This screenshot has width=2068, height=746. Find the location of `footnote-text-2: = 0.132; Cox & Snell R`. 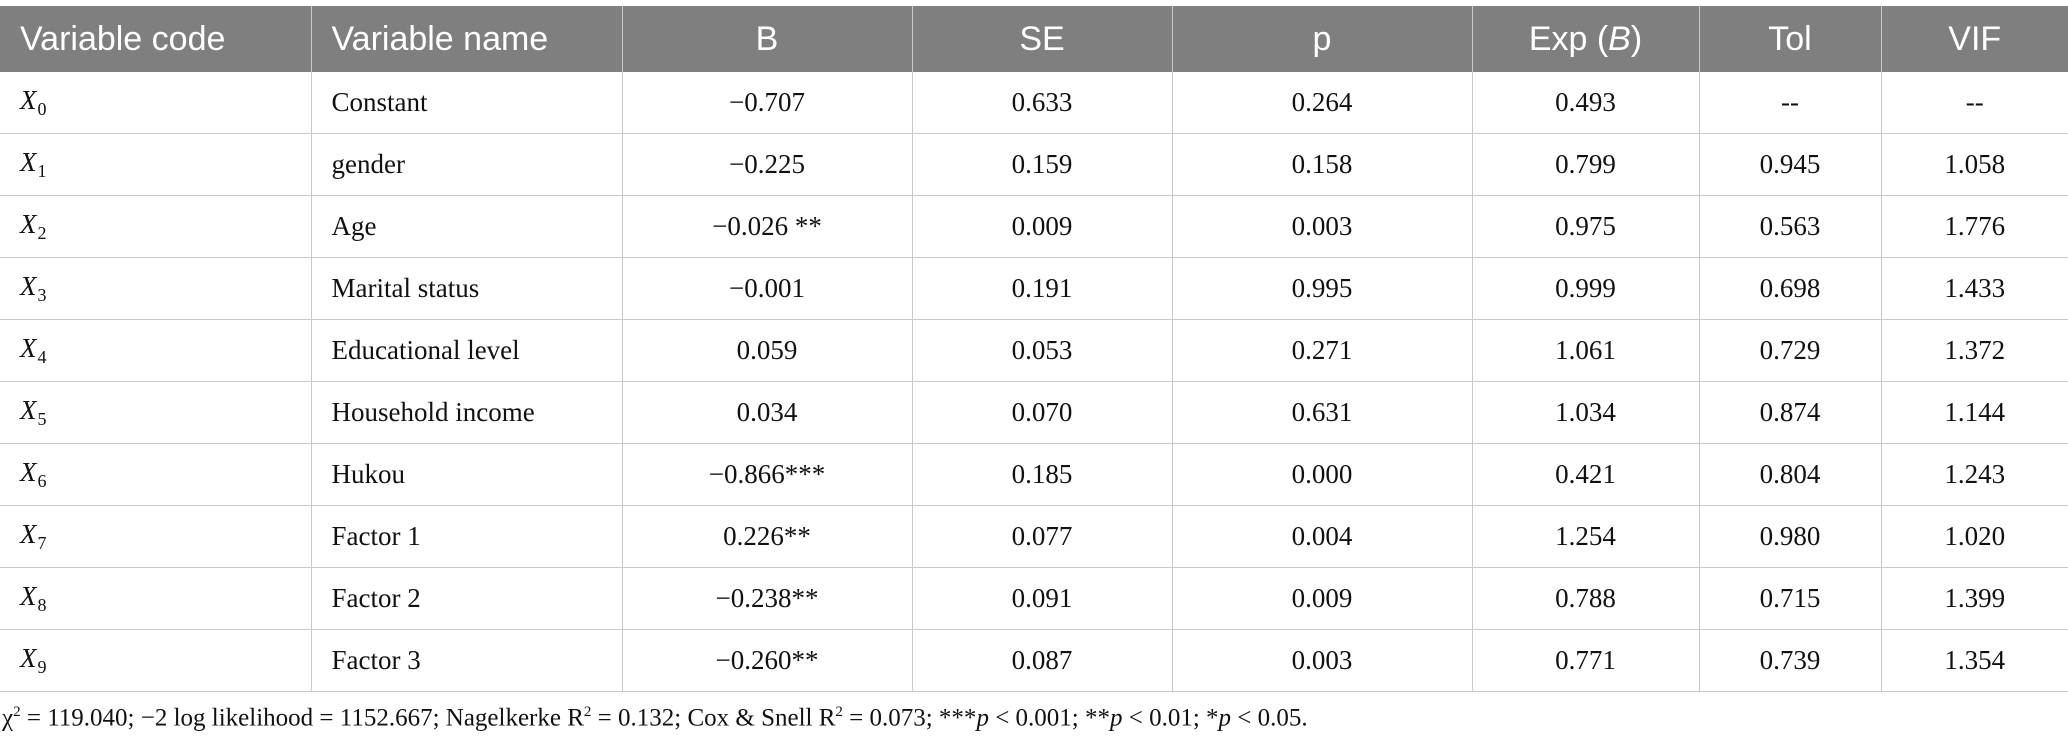

footnote-text-2: = 0.132; Cox & Snell R is located at coordinates (713, 718).